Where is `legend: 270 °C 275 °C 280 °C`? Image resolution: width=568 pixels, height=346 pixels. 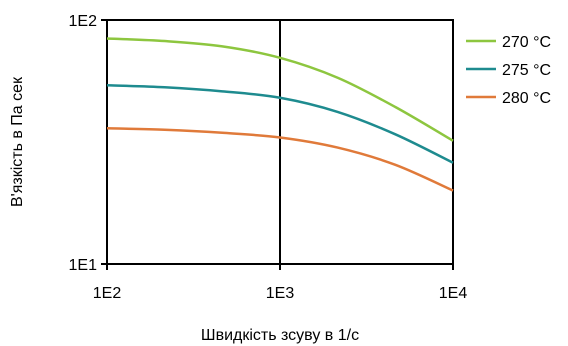
legend: 270 °C 275 °C 280 °C is located at coordinates (508, 70).